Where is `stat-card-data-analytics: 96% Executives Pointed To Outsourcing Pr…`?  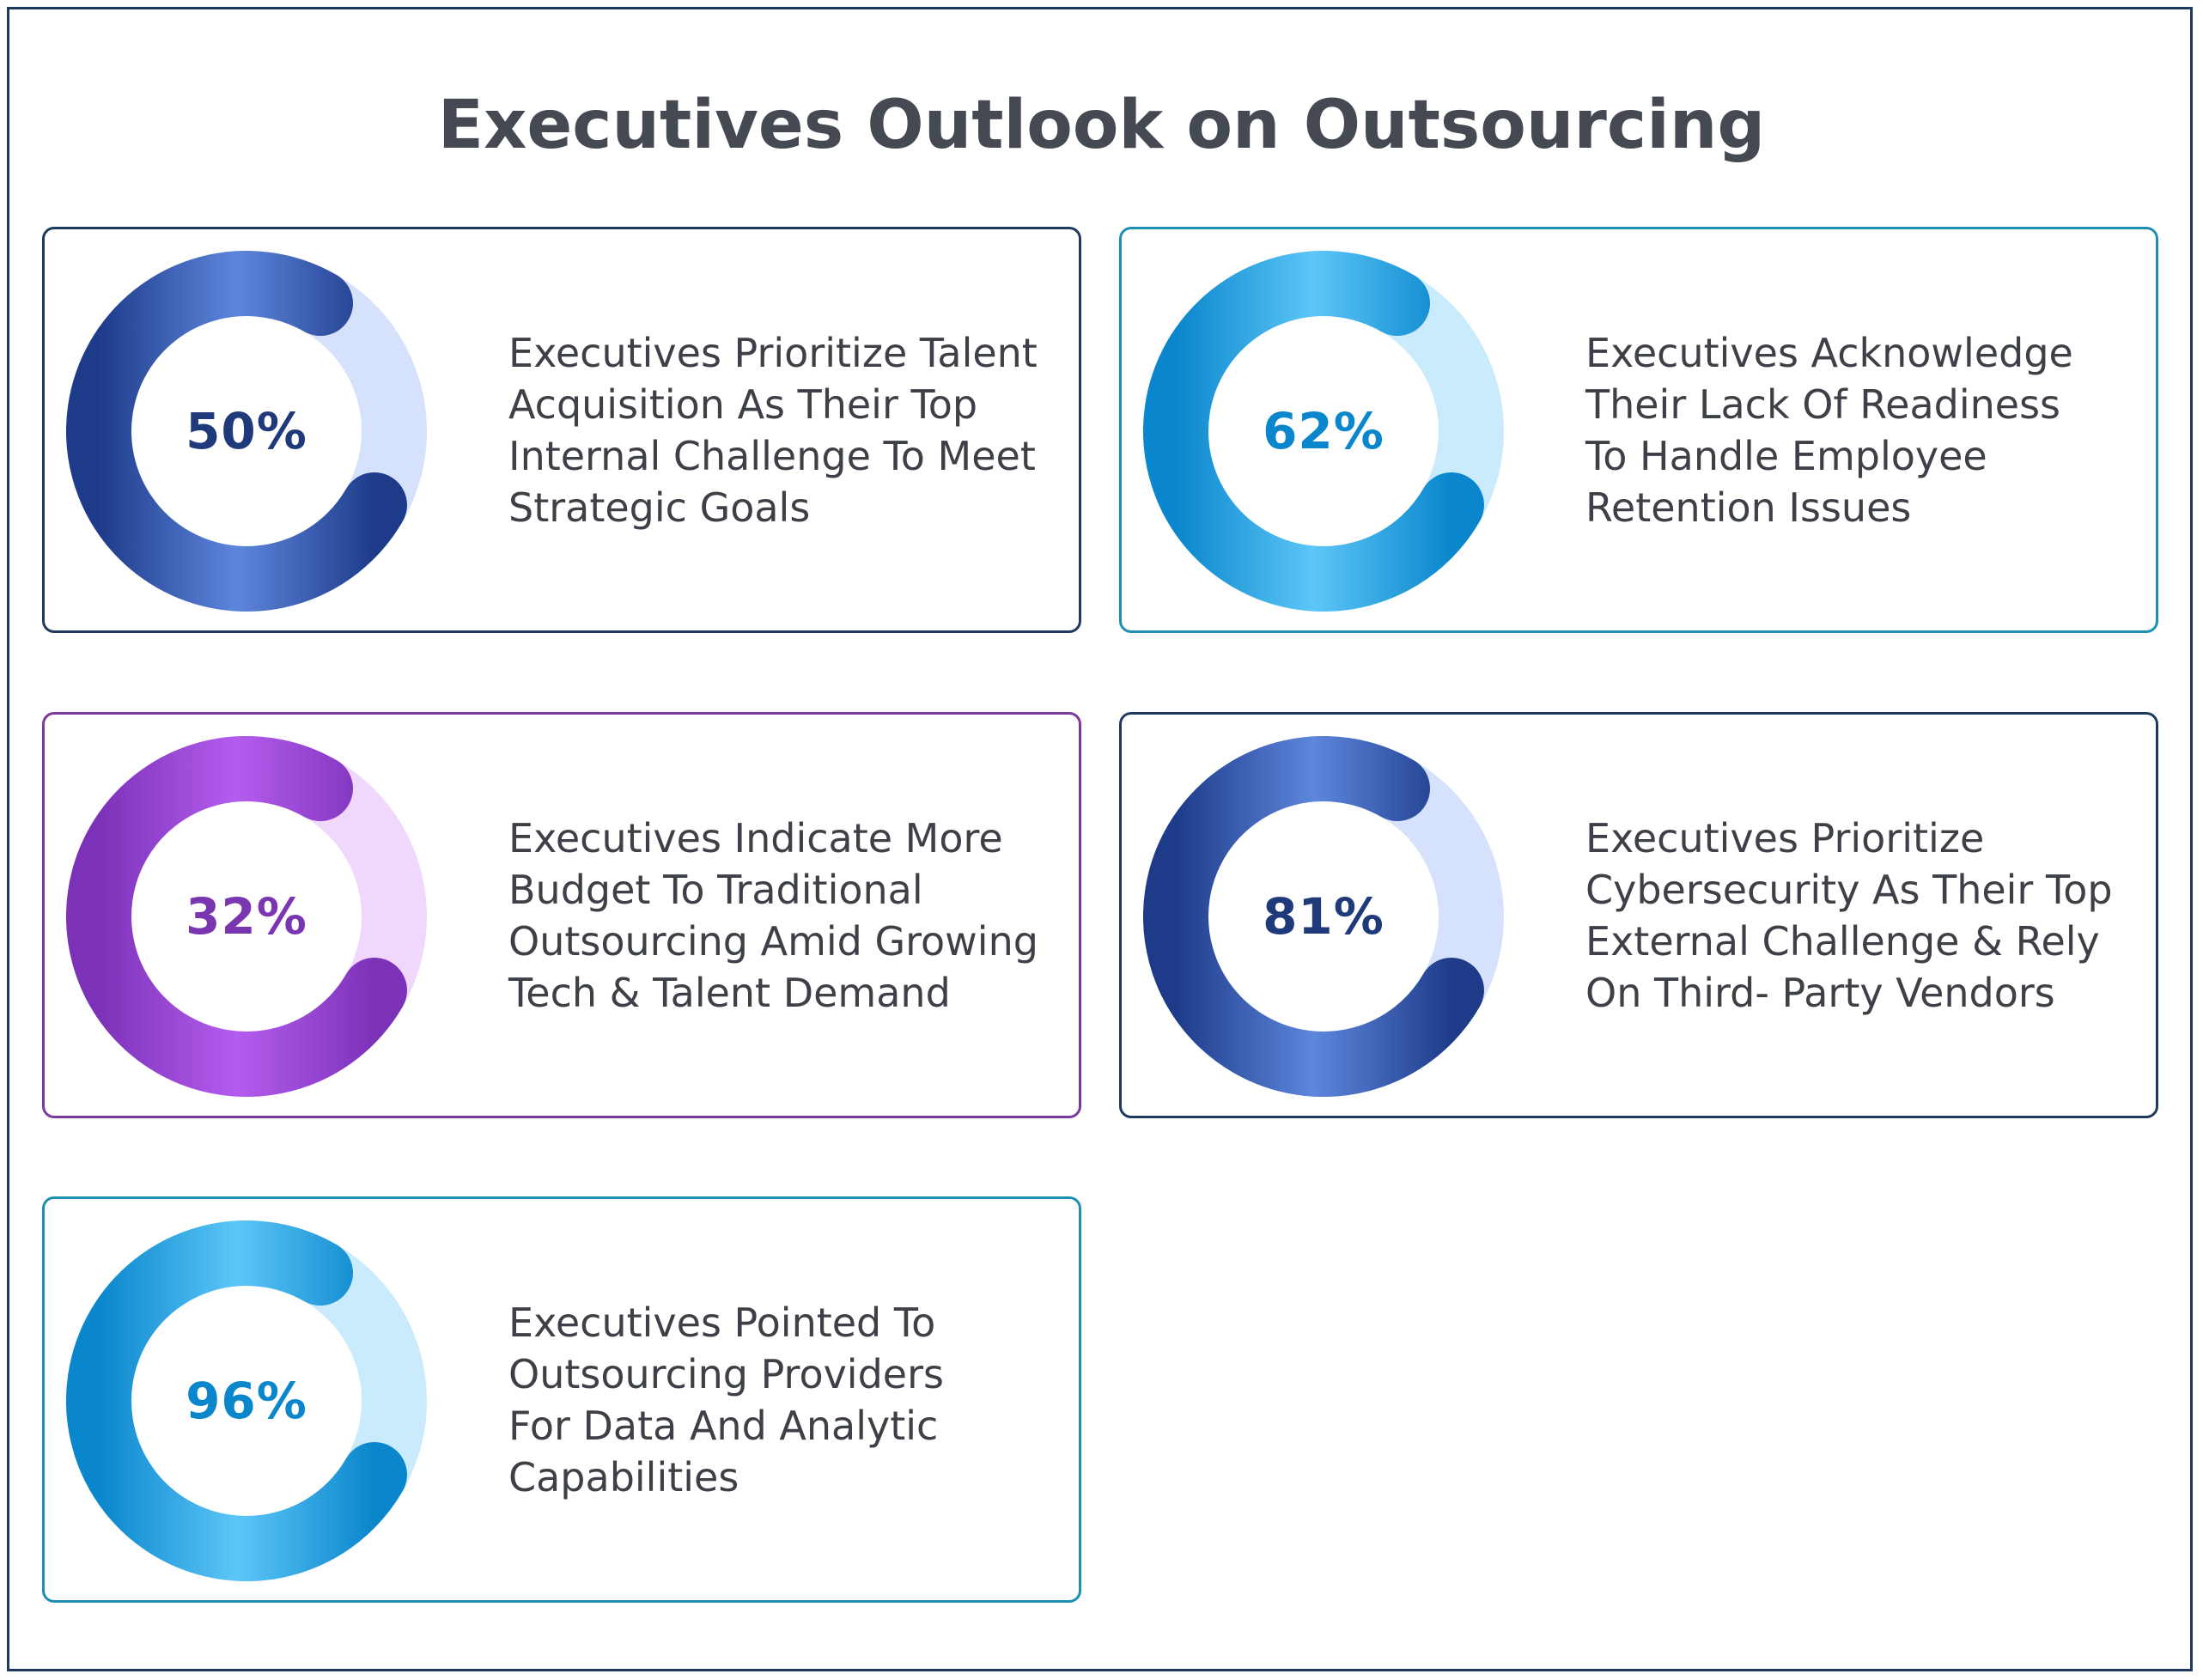 stat-card-data-analytics: 96% Executives Pointed To Outsourcing Pr… is located at coordinates (561, 1399).